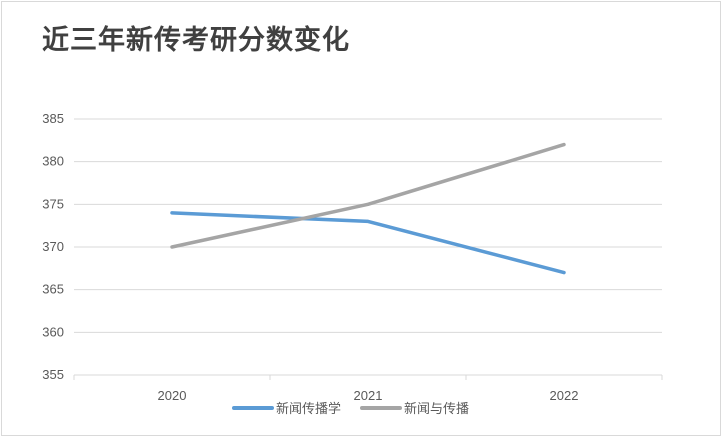 This screenshot has width=722, height=437. Describe the element at coordinates (436, 409) in the screenshot. I see `legend-label: 新闻与传播` at that location.